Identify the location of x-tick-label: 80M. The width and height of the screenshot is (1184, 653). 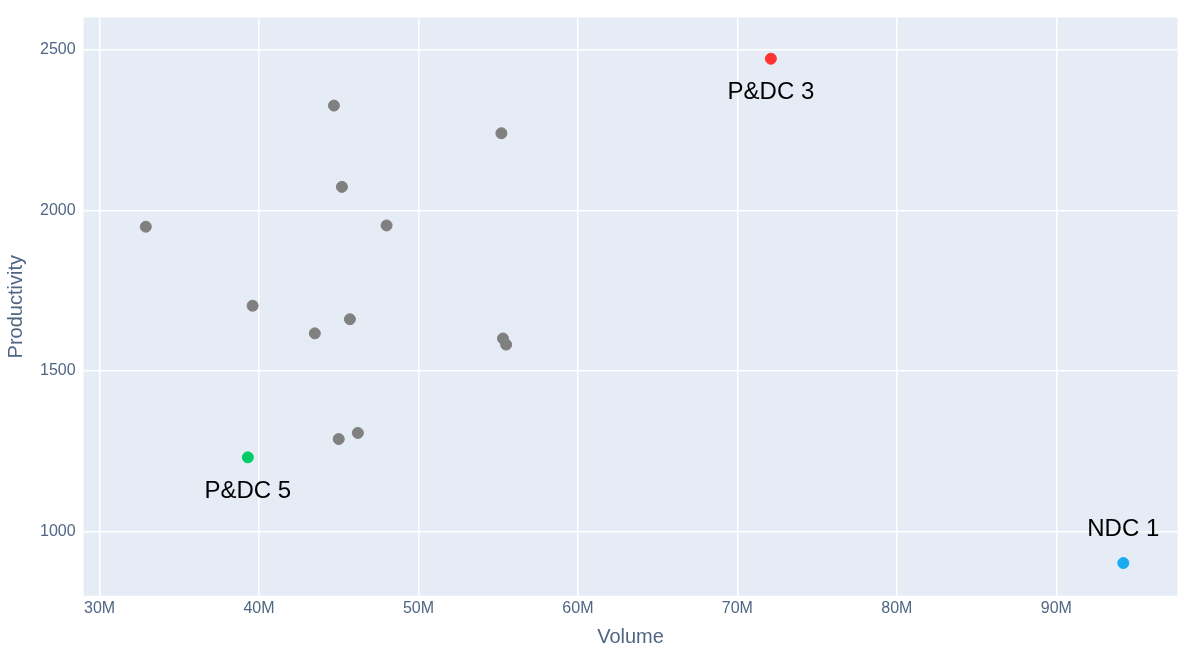
(897, 607).